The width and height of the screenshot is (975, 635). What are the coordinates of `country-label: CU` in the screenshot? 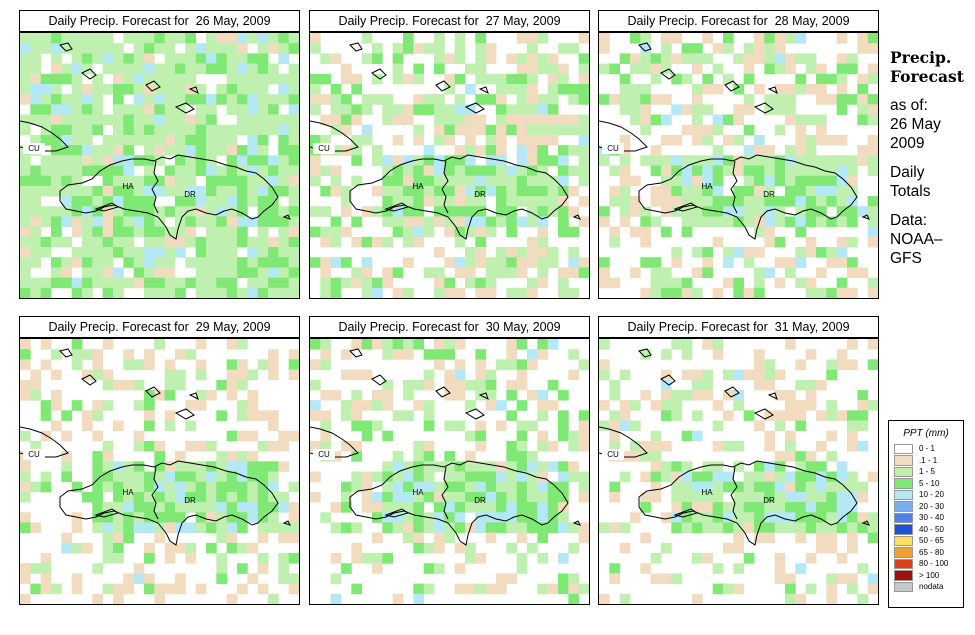 It's located at (34, 148).